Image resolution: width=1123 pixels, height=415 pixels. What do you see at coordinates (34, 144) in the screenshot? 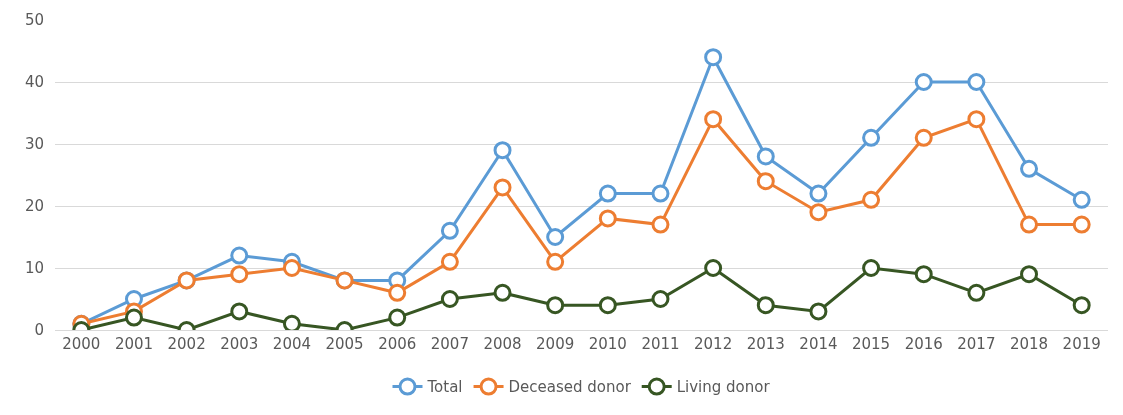
I see `y-tick-label: 30` at bounding box center [34, 144].